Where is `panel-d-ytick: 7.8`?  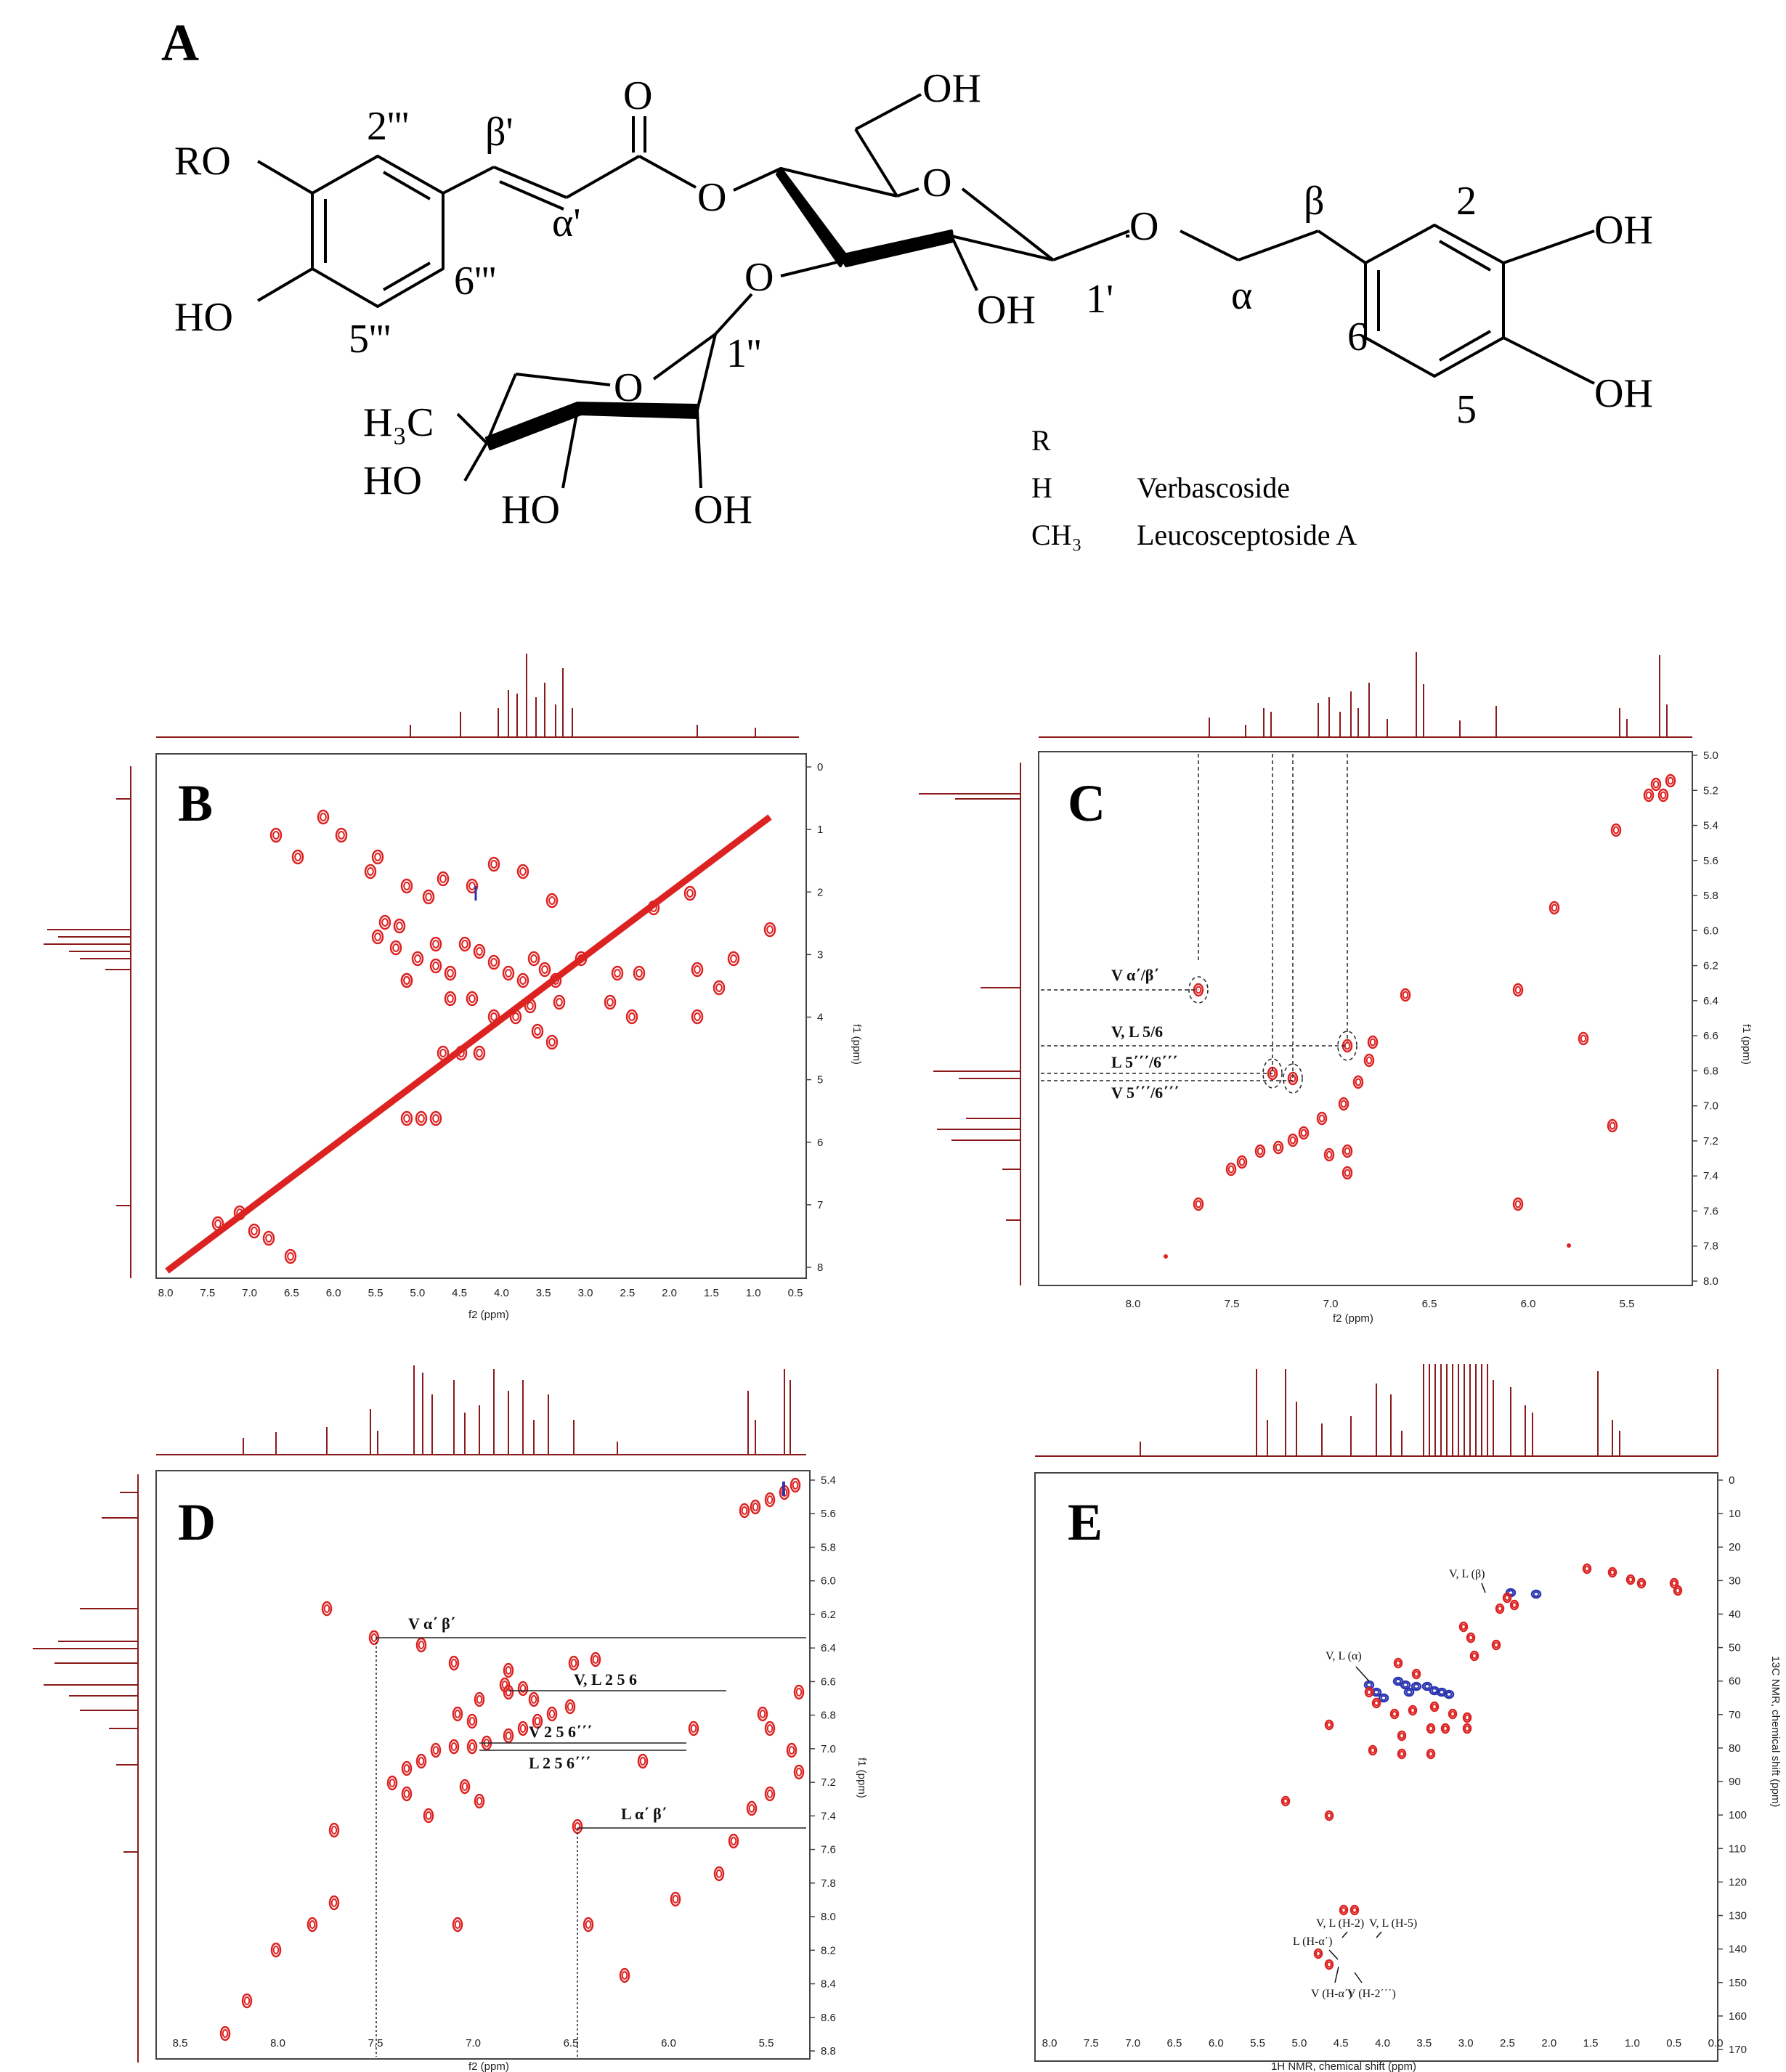
panel-d-ytick: 7.8 is located at coordinates (829, 1884).